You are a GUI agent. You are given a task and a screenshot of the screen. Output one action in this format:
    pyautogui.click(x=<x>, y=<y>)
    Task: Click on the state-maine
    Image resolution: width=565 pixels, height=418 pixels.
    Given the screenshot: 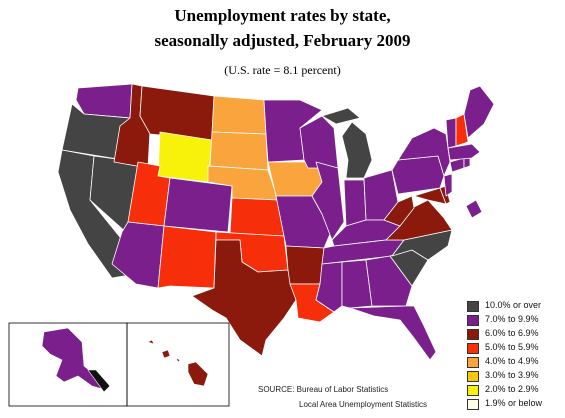 What is the action you would take?
    pyautogui.click(x=479, y=112)
    